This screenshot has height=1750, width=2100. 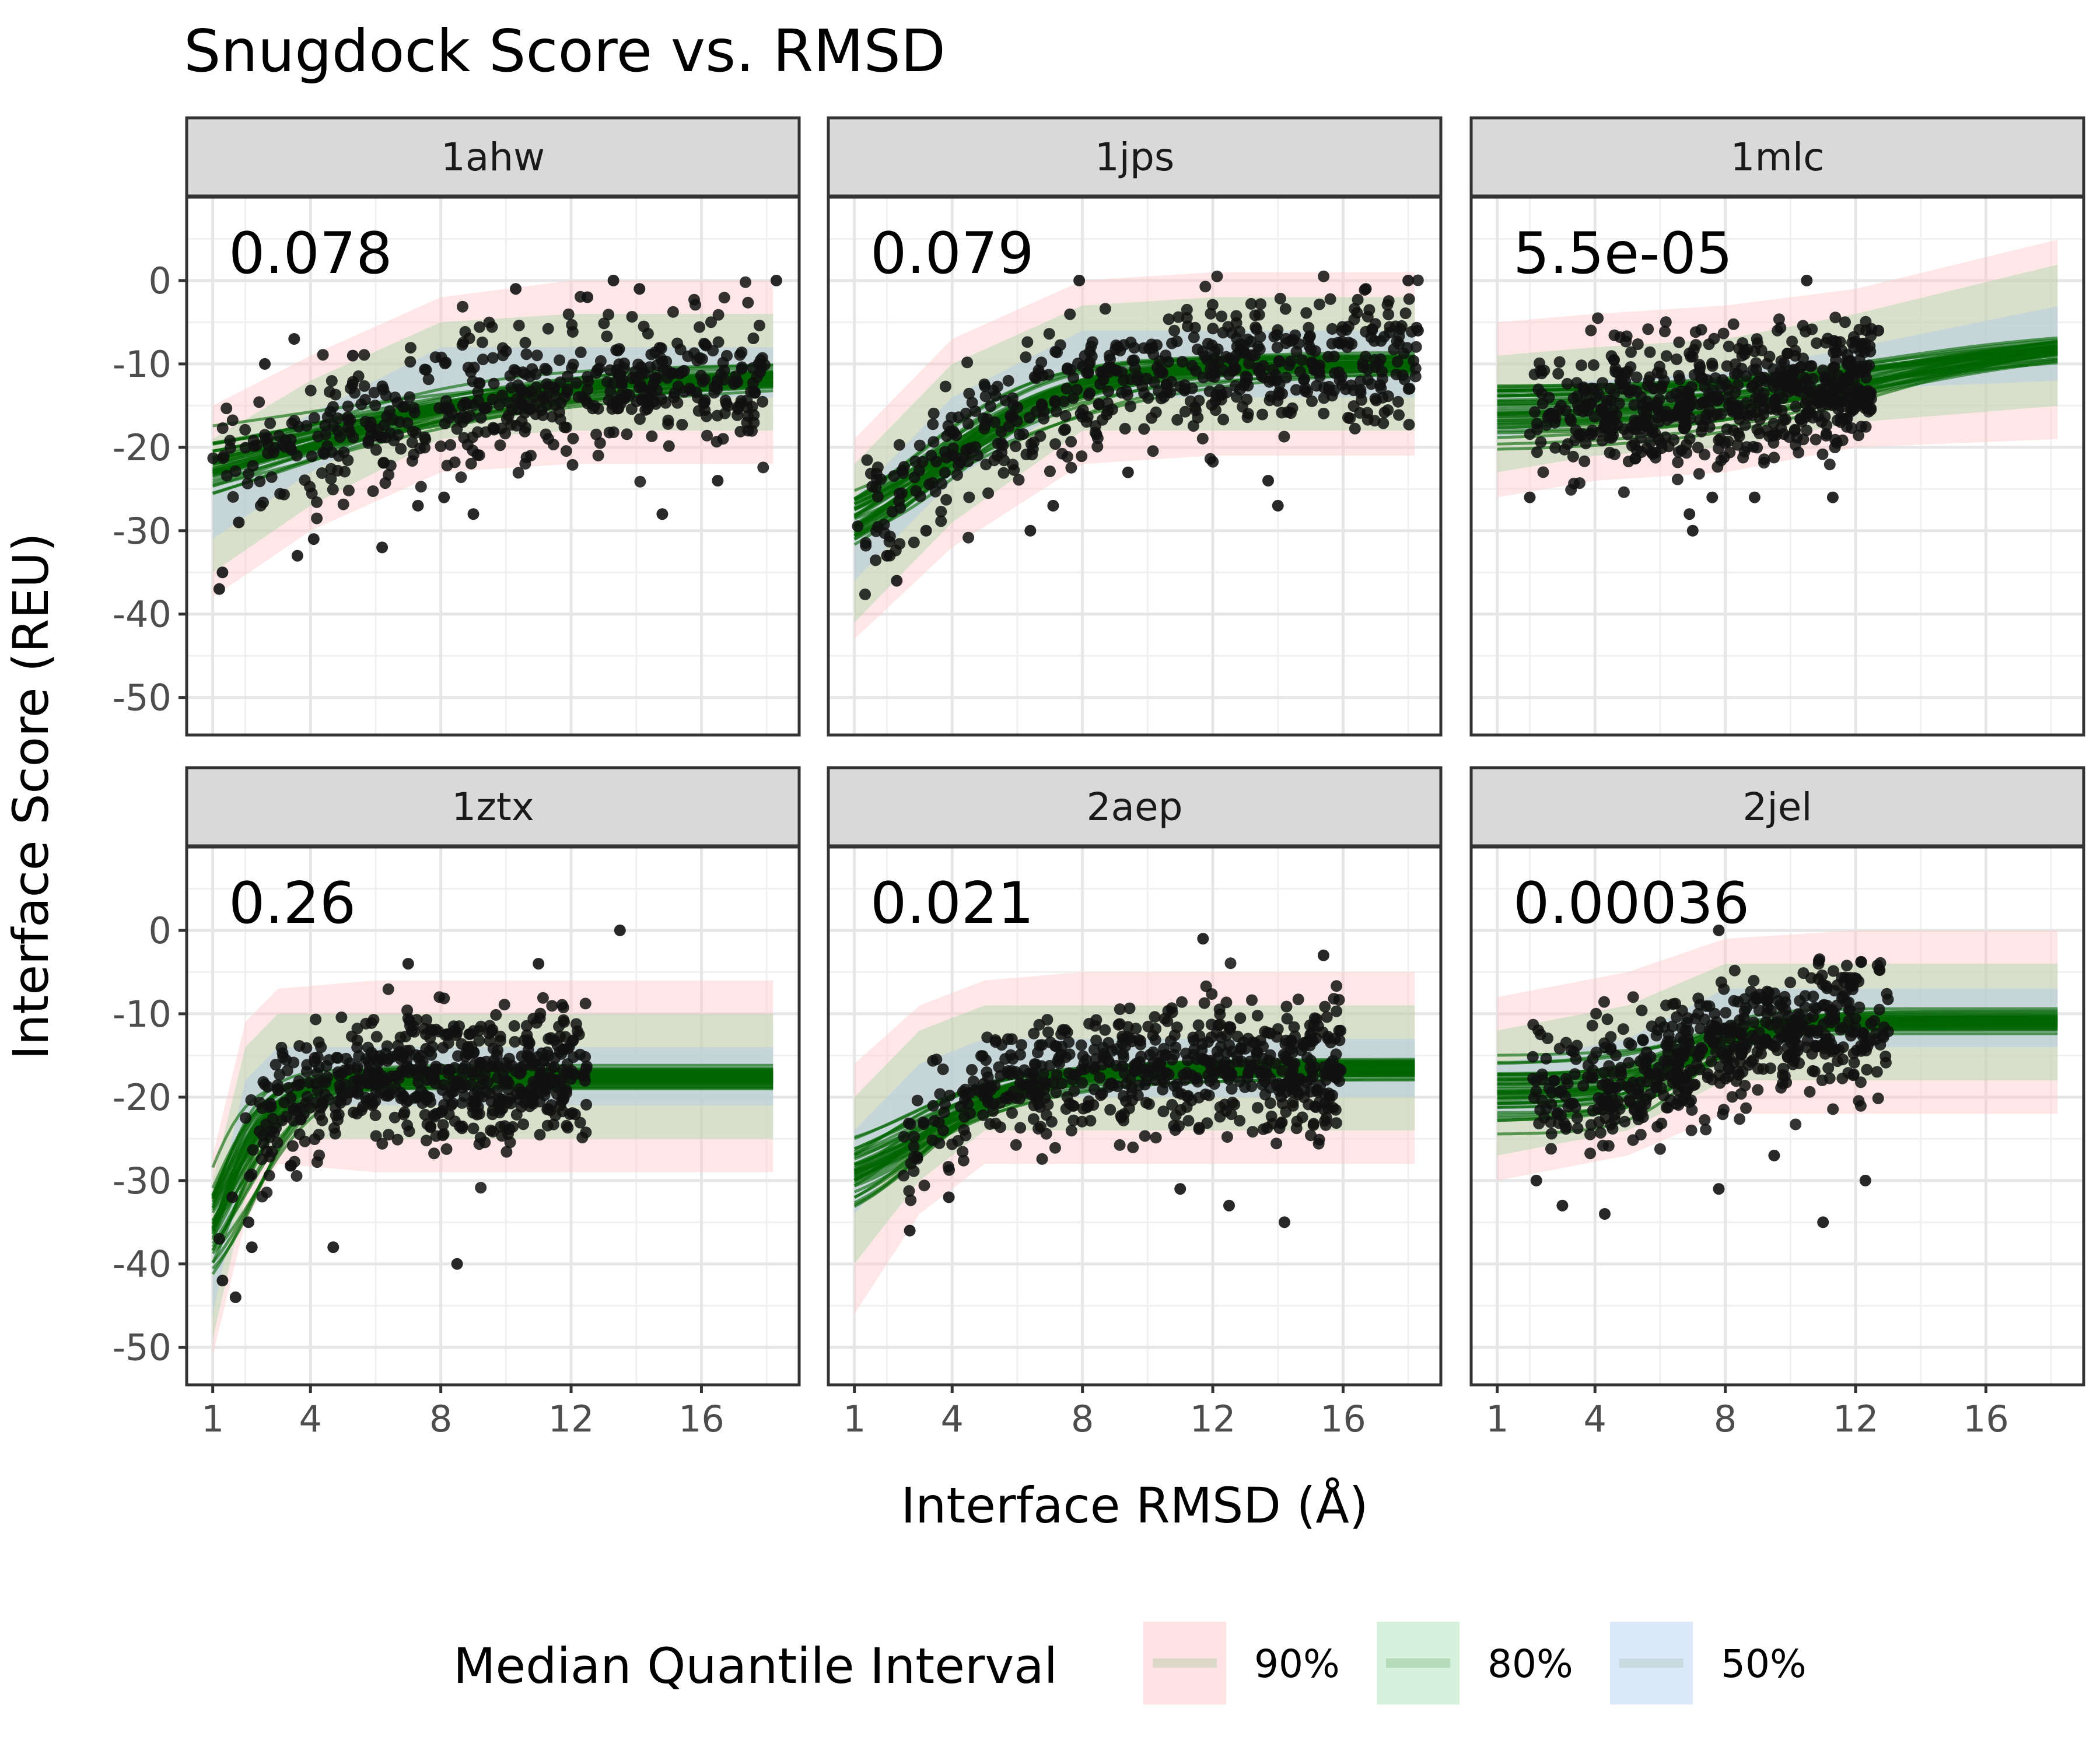 What do you see at coordinates (1777, 426) in the screenshot?
I see `panel-1mlc: 1mlc 5.5e-05` at bounding box center [1777, 426].